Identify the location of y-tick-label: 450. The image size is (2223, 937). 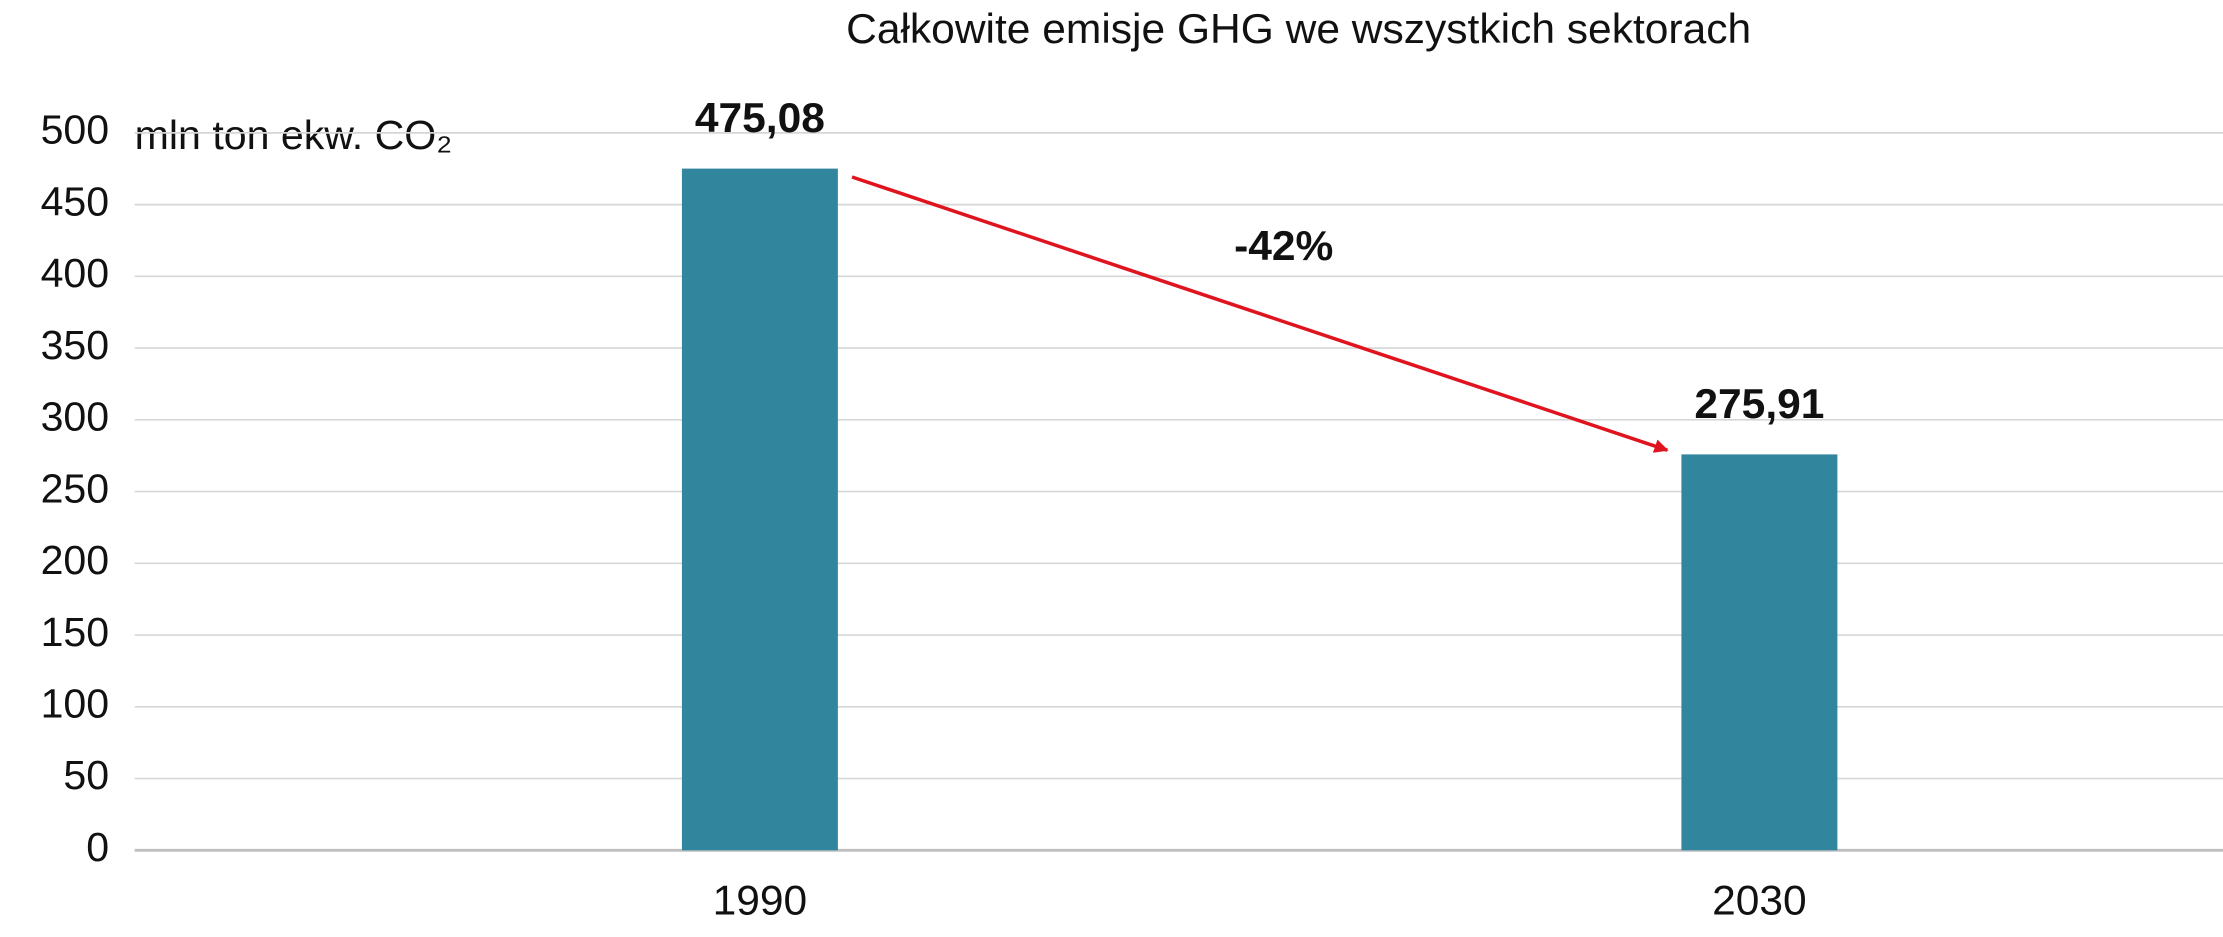
(75, 202).